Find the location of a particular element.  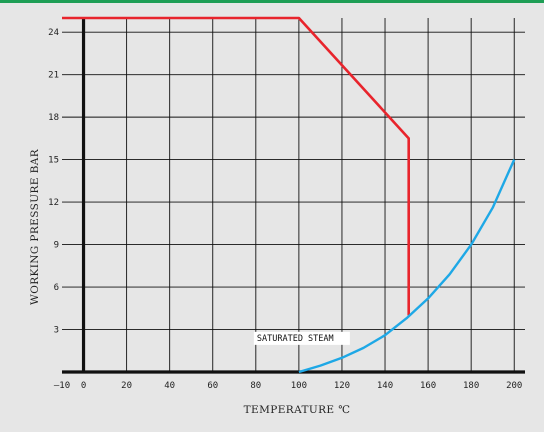

x-tick-label: 180 is located at coordinates (471, 386).